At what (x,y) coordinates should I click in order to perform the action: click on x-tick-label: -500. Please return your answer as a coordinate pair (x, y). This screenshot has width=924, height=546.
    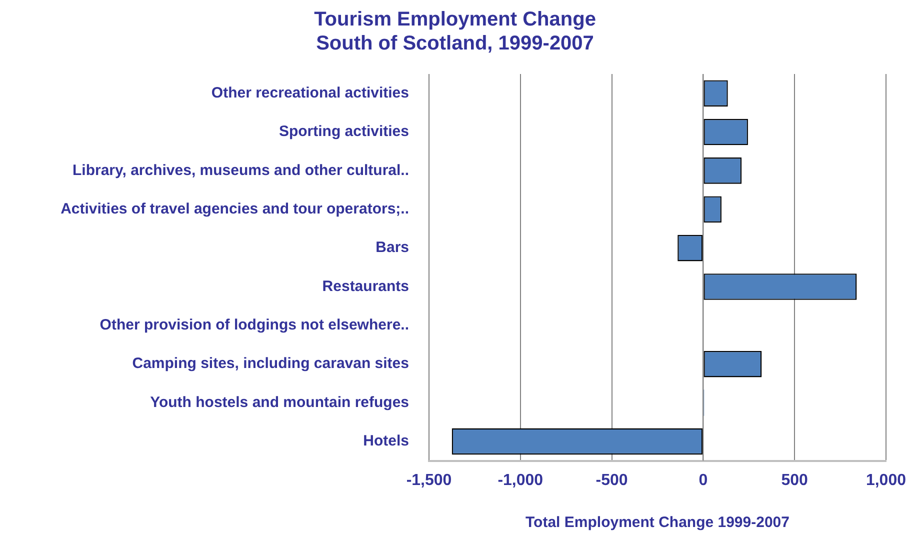
    Looking at the image, I should click on (612, 480).